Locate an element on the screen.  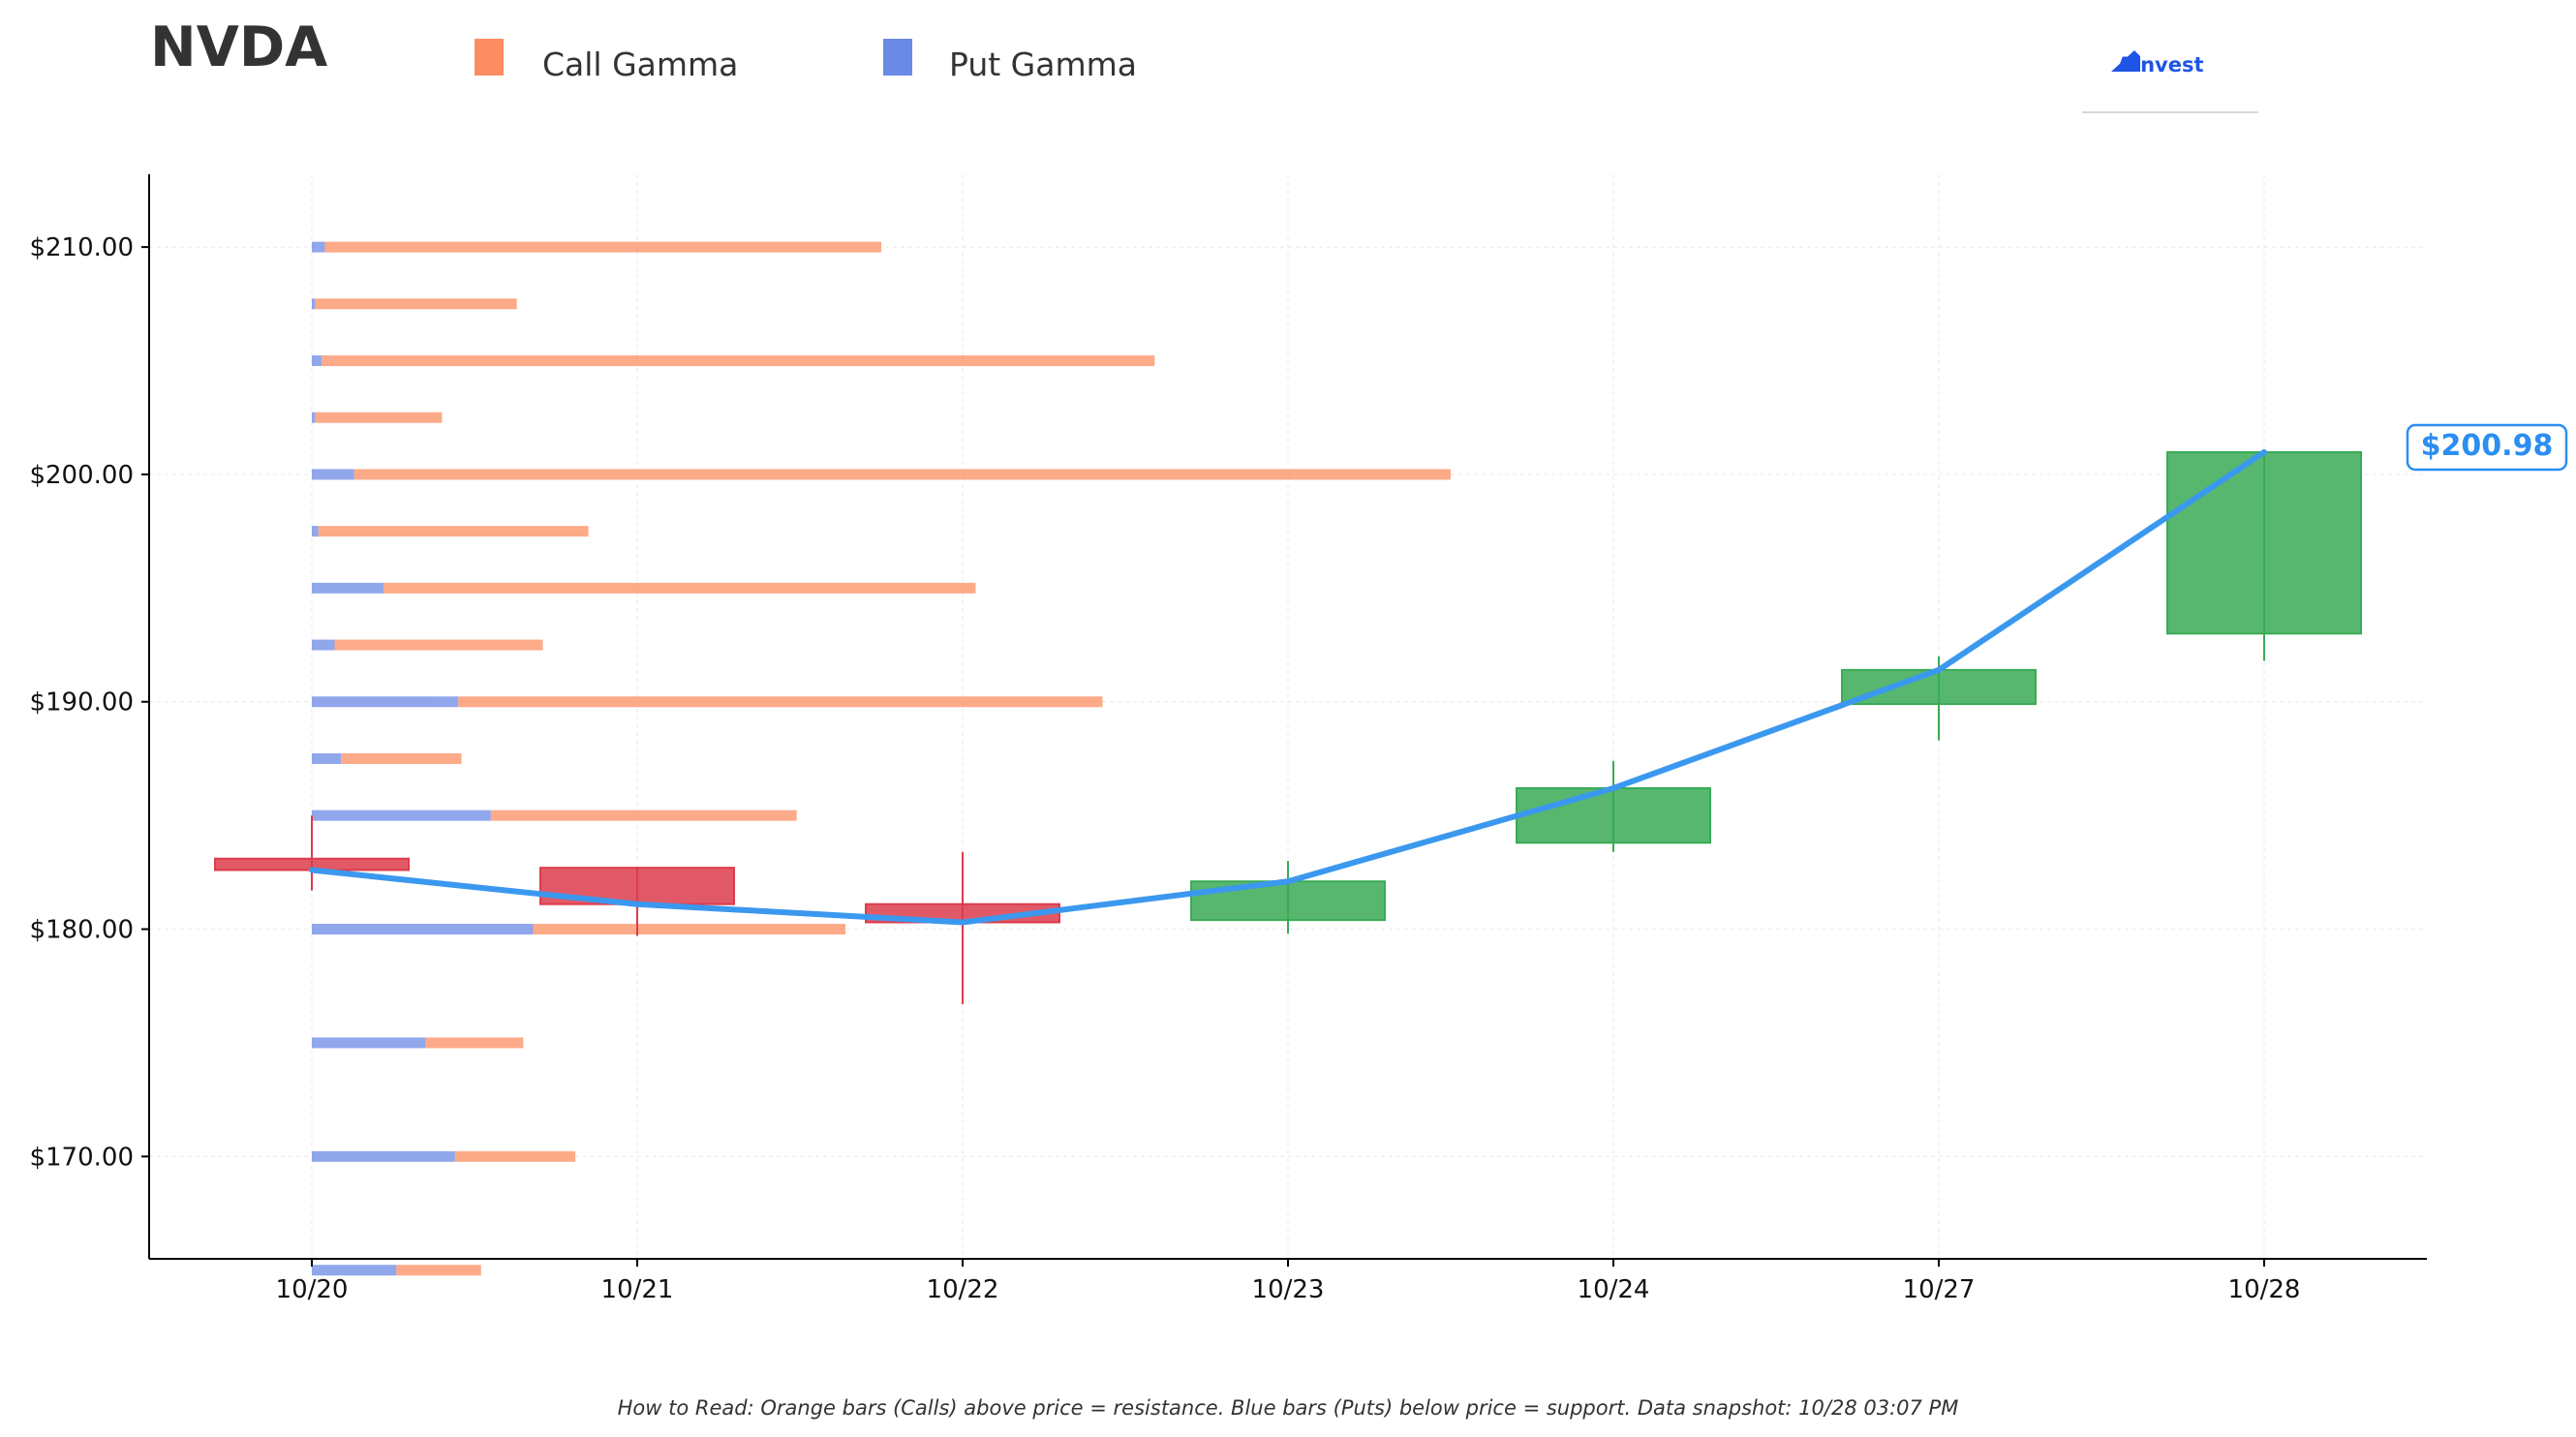
logo-chart-icon is located at coordinates (2125, 61).